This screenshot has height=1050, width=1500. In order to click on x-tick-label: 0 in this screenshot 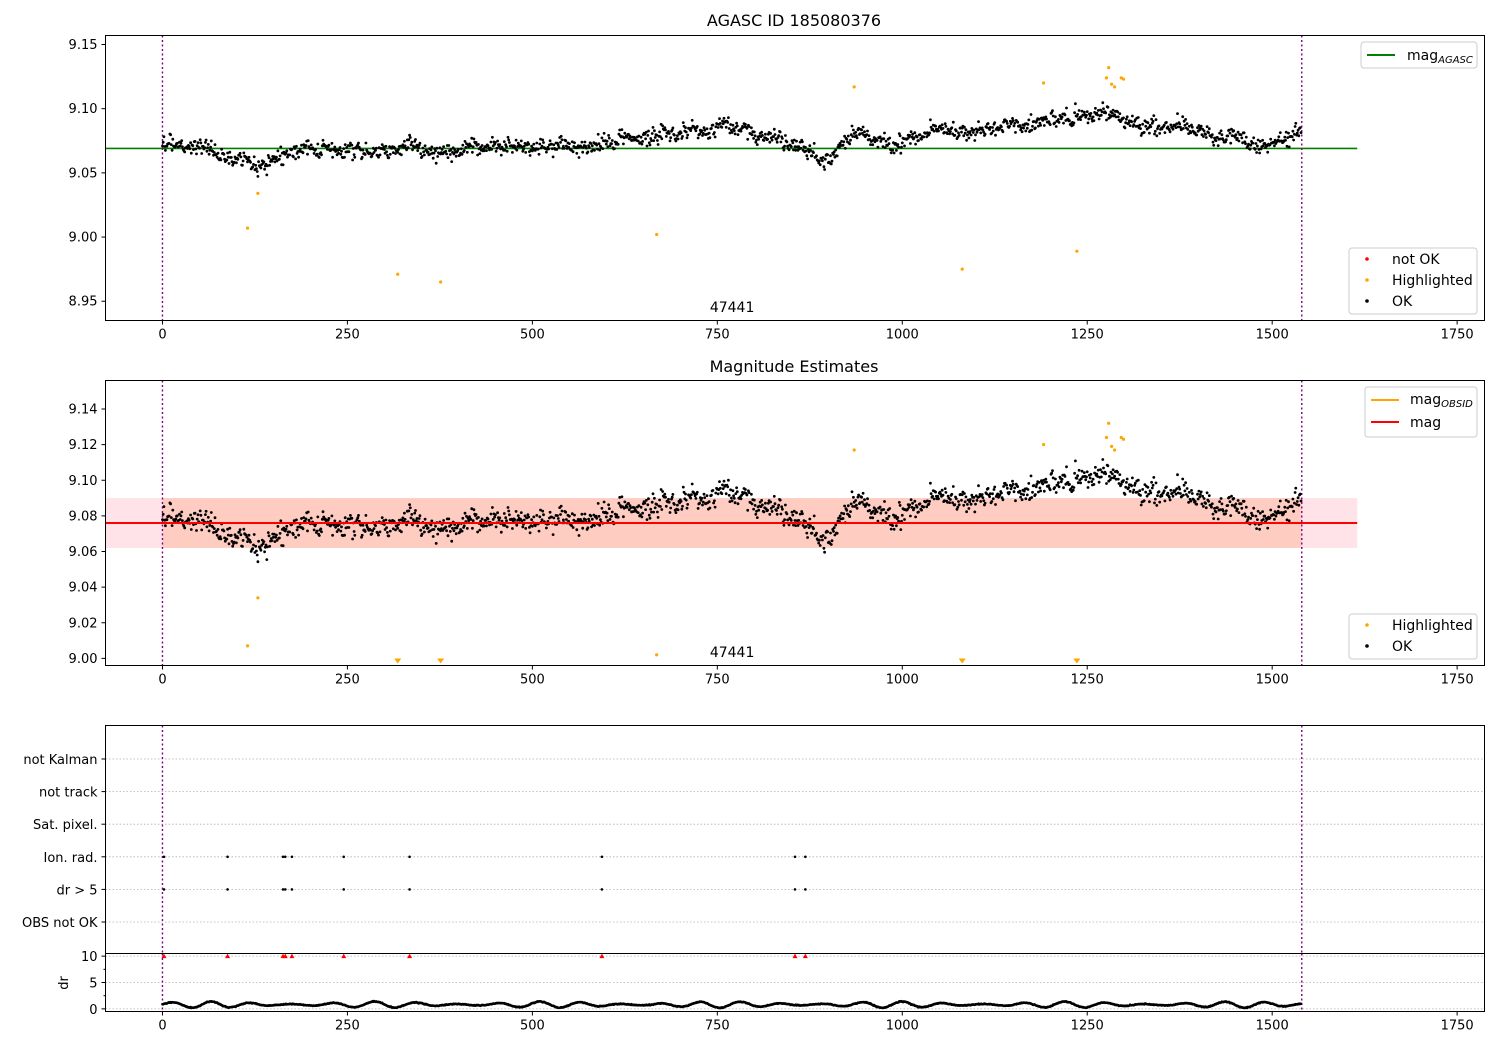, I will do `click(162, 680)`.